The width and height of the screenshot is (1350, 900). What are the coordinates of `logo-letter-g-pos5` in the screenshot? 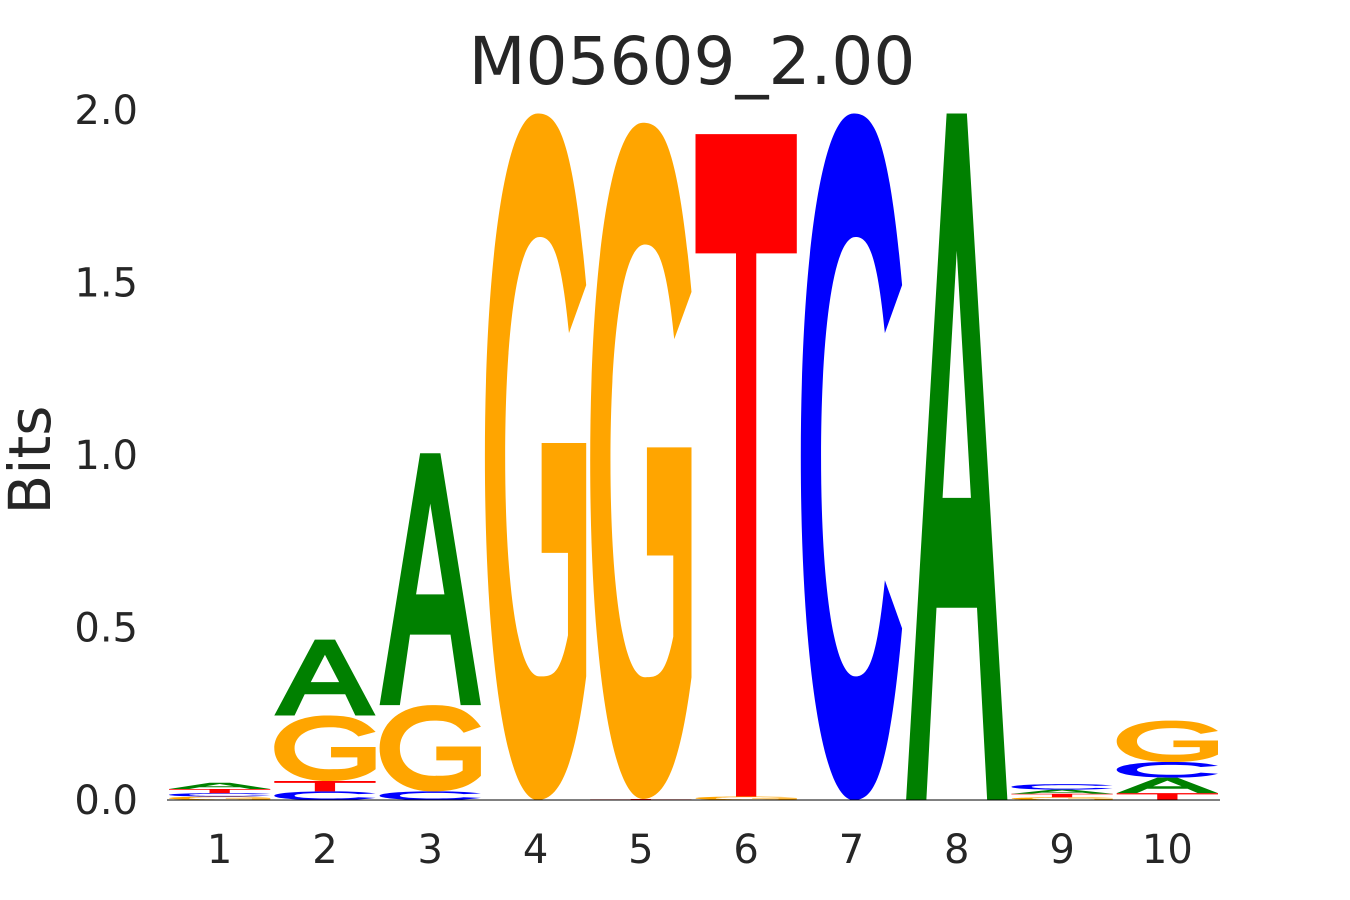 It's located at (641, 460).